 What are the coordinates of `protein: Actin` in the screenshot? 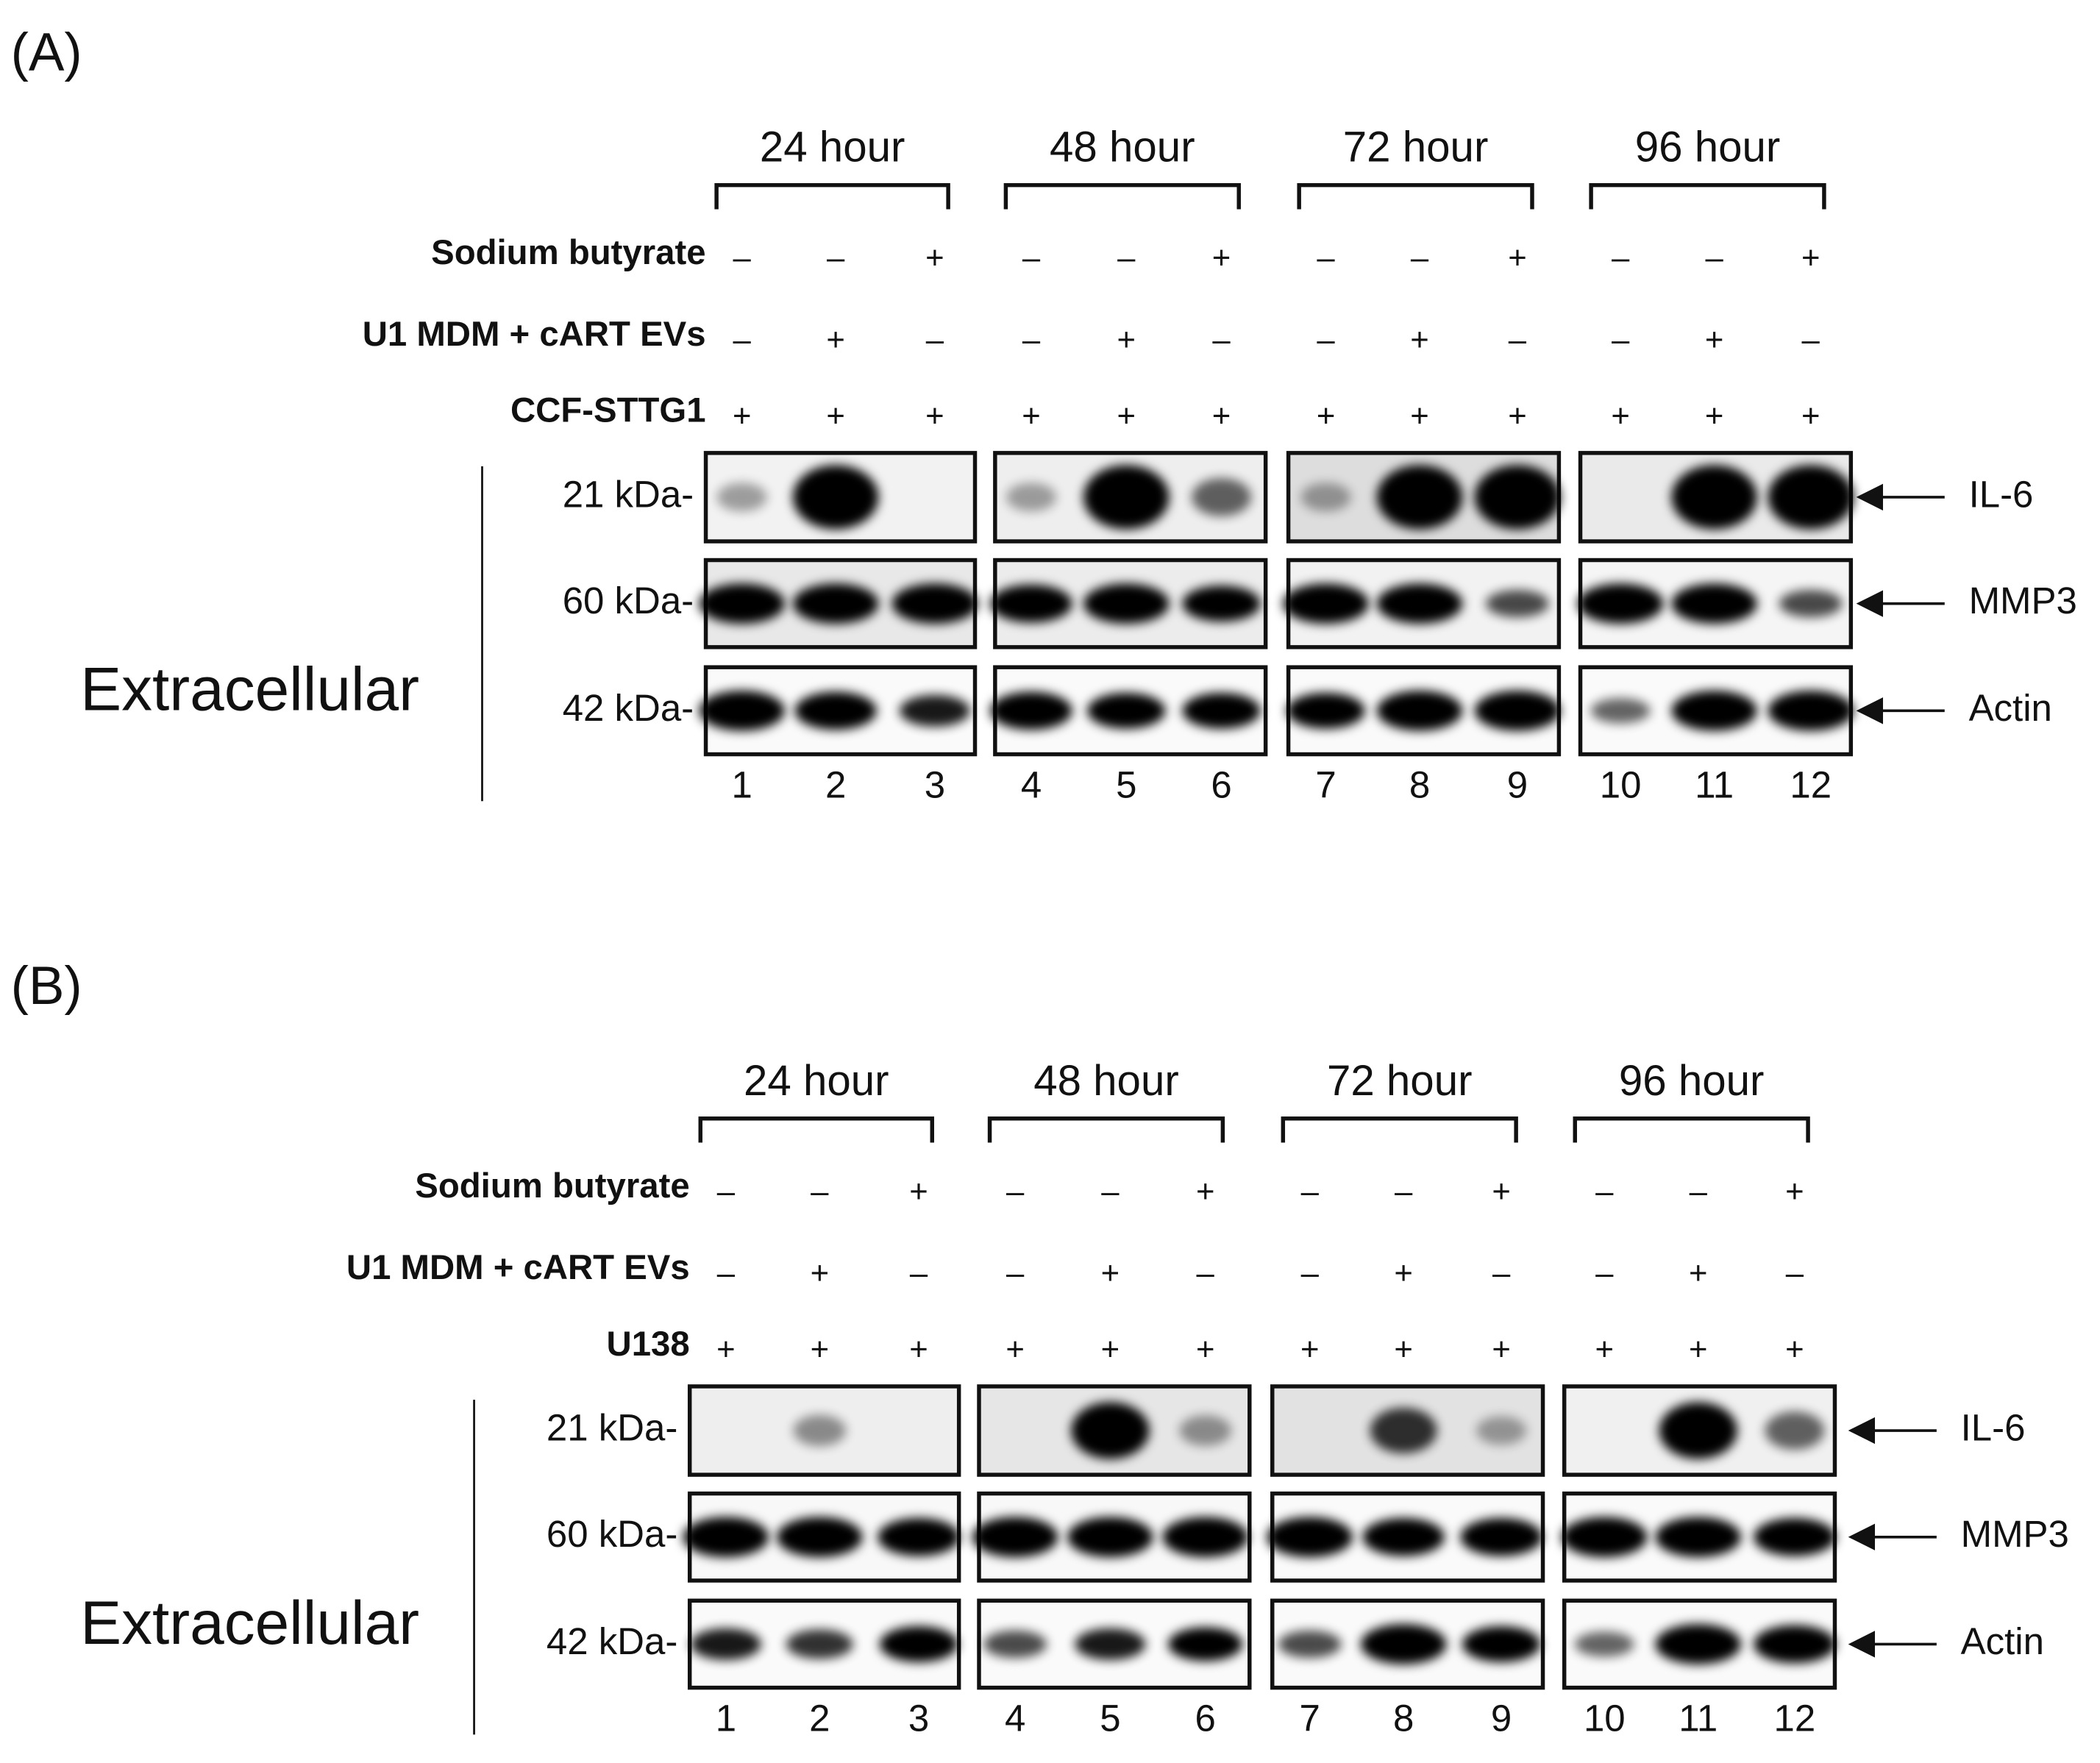 It's located at (2011, 708).